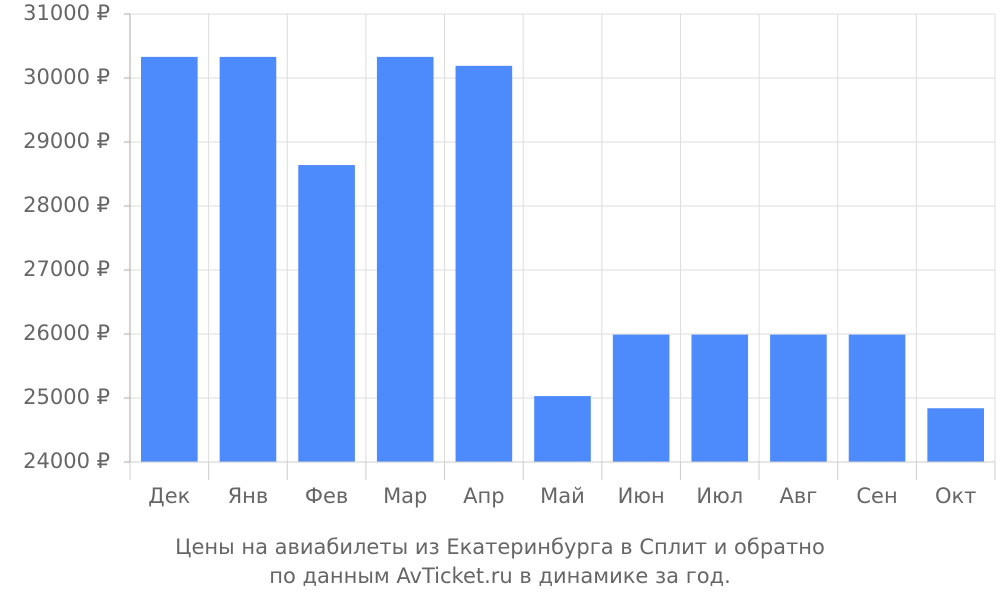  What do you see at coordinates (66, 397) in the screenshot?
I see `y-tick-label: 25000 ₽` at bounding box center [66, 397].